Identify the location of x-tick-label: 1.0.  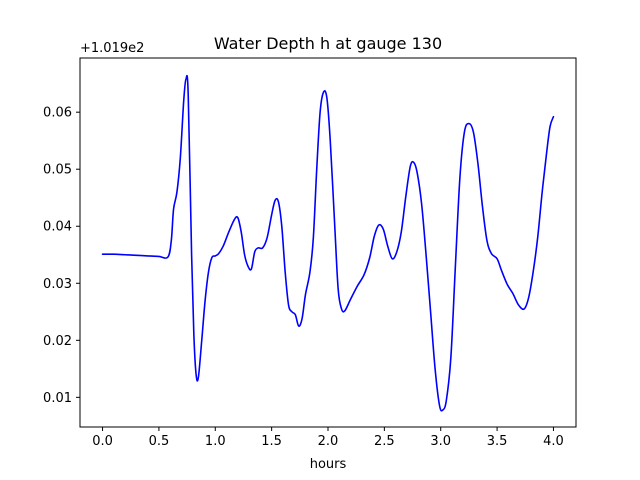
(215, 441).